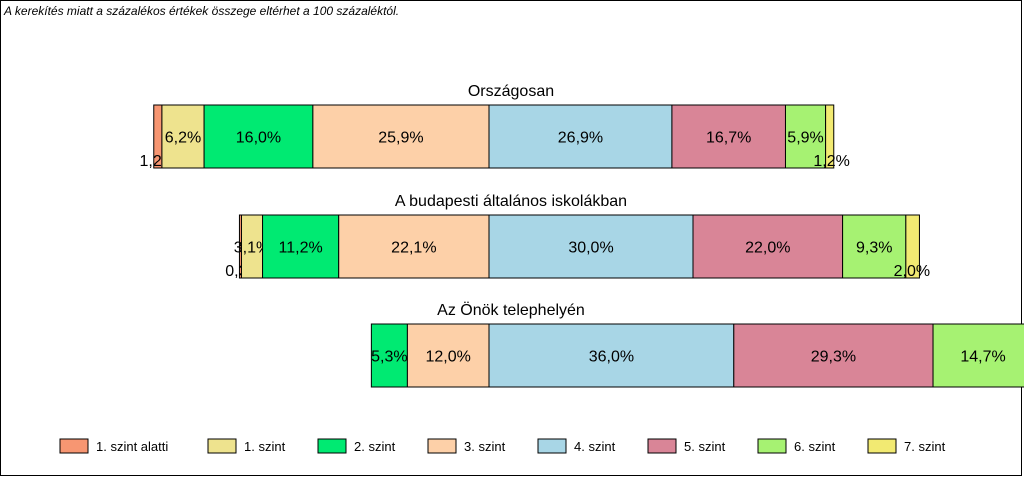  I want to click on bar-row2-seg7, so click(874, 246).